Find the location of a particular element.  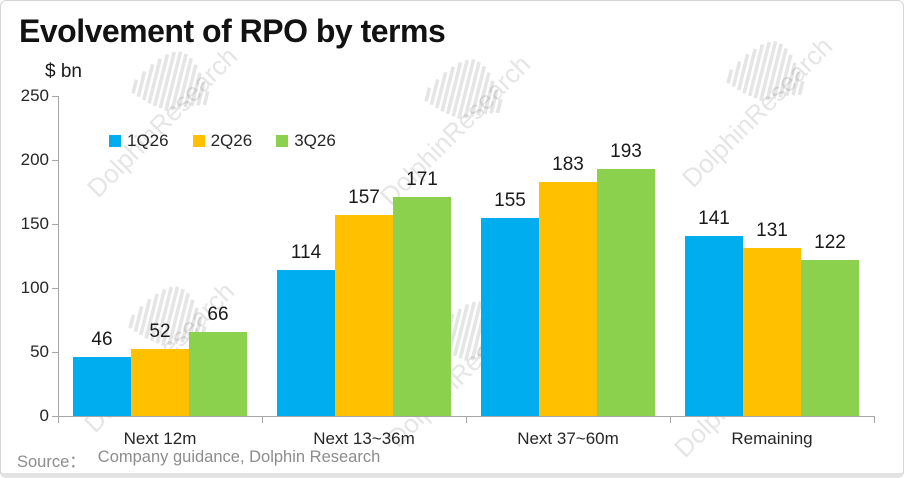

category-label-3: Remaining is located at coordinates (772, 438).